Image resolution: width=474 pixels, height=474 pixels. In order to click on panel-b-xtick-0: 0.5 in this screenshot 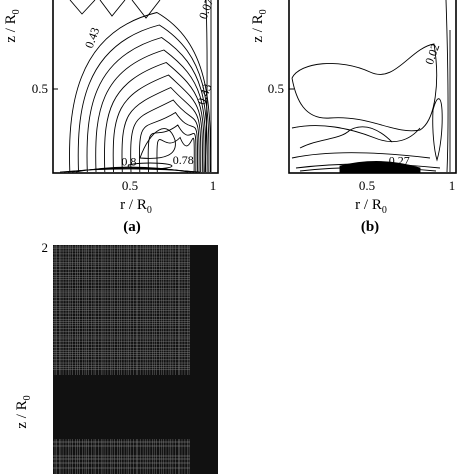, I will do `click(367, 185)`.